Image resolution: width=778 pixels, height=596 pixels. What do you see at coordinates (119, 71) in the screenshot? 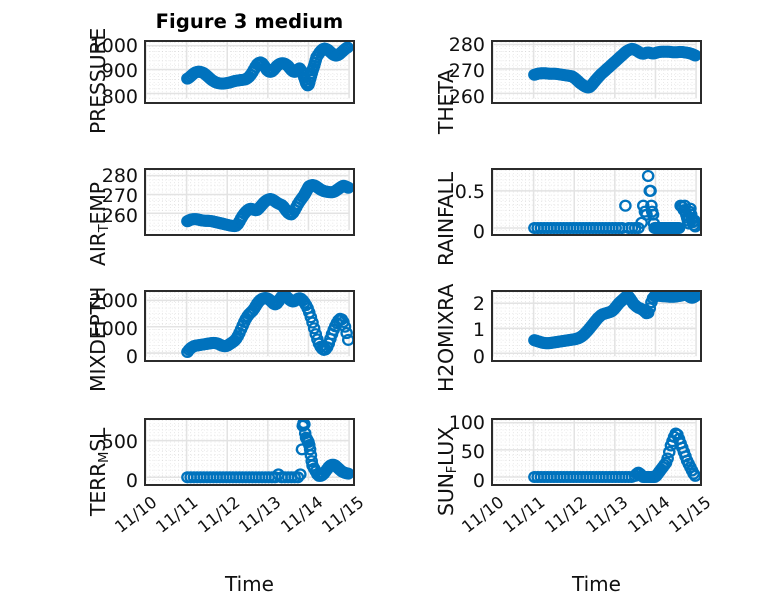
I see `y-tick-label-pressure: 900` at bounding box center [119, 71].